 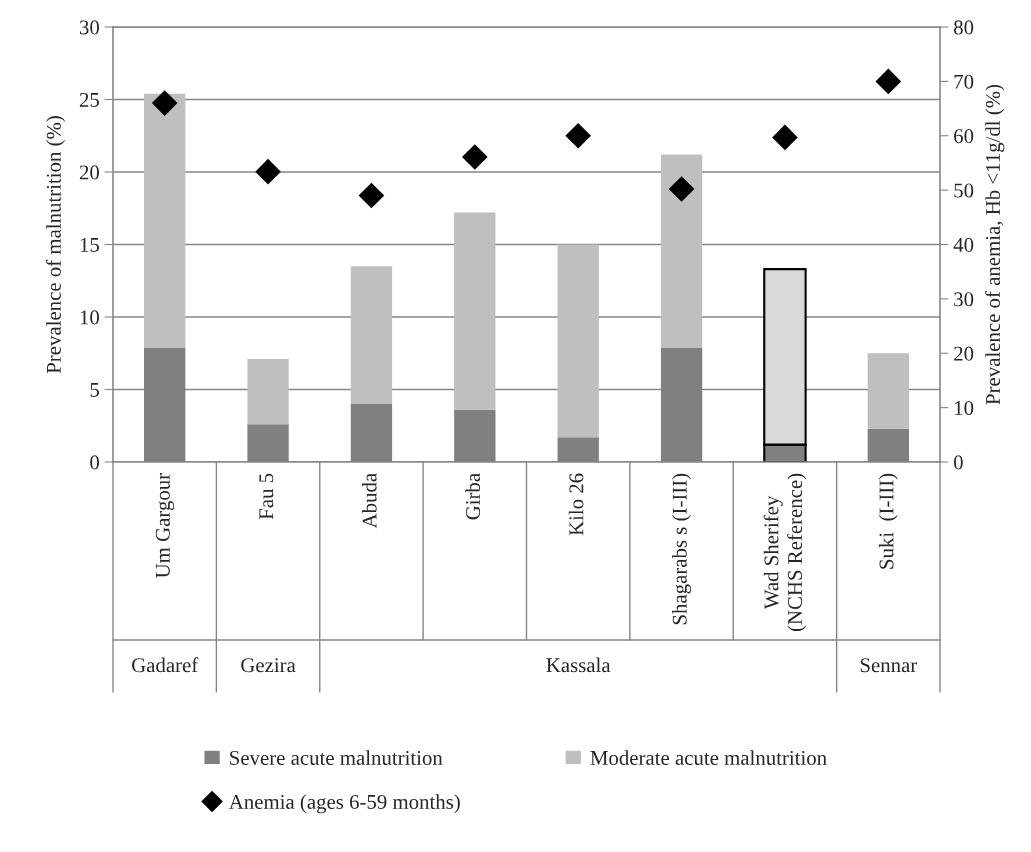 I want to click on y-tick-label: 5, so click(x=94, y=390).